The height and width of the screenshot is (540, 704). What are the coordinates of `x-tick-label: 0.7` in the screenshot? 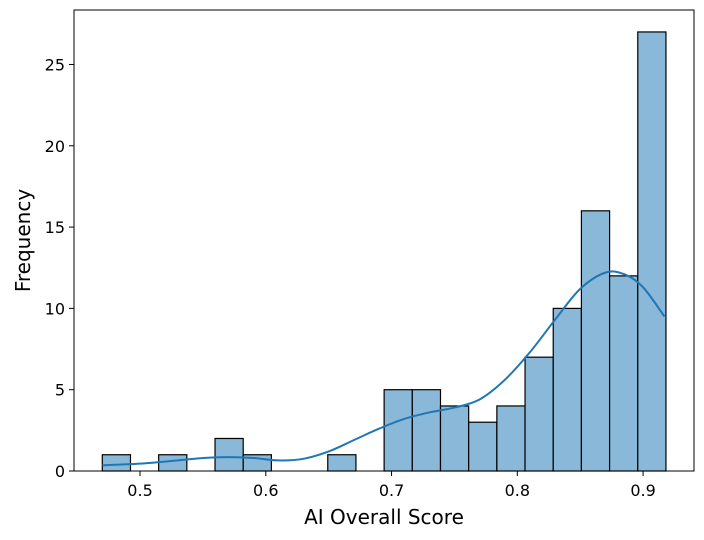 It's located at (391, 490).